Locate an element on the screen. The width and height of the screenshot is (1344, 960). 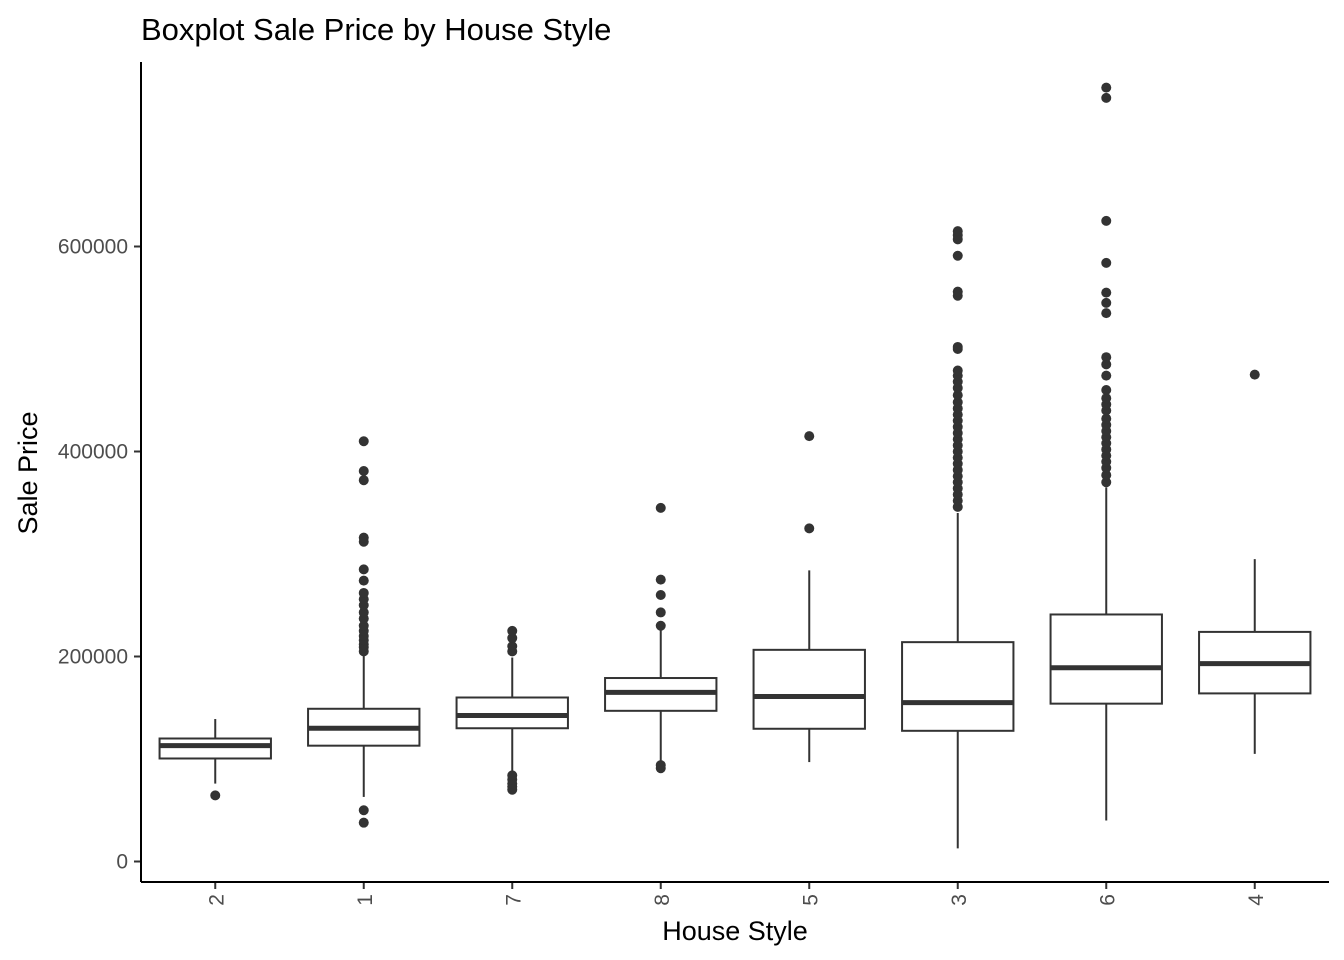
x-tick-label: 5 is located at coordinates (810, 900).